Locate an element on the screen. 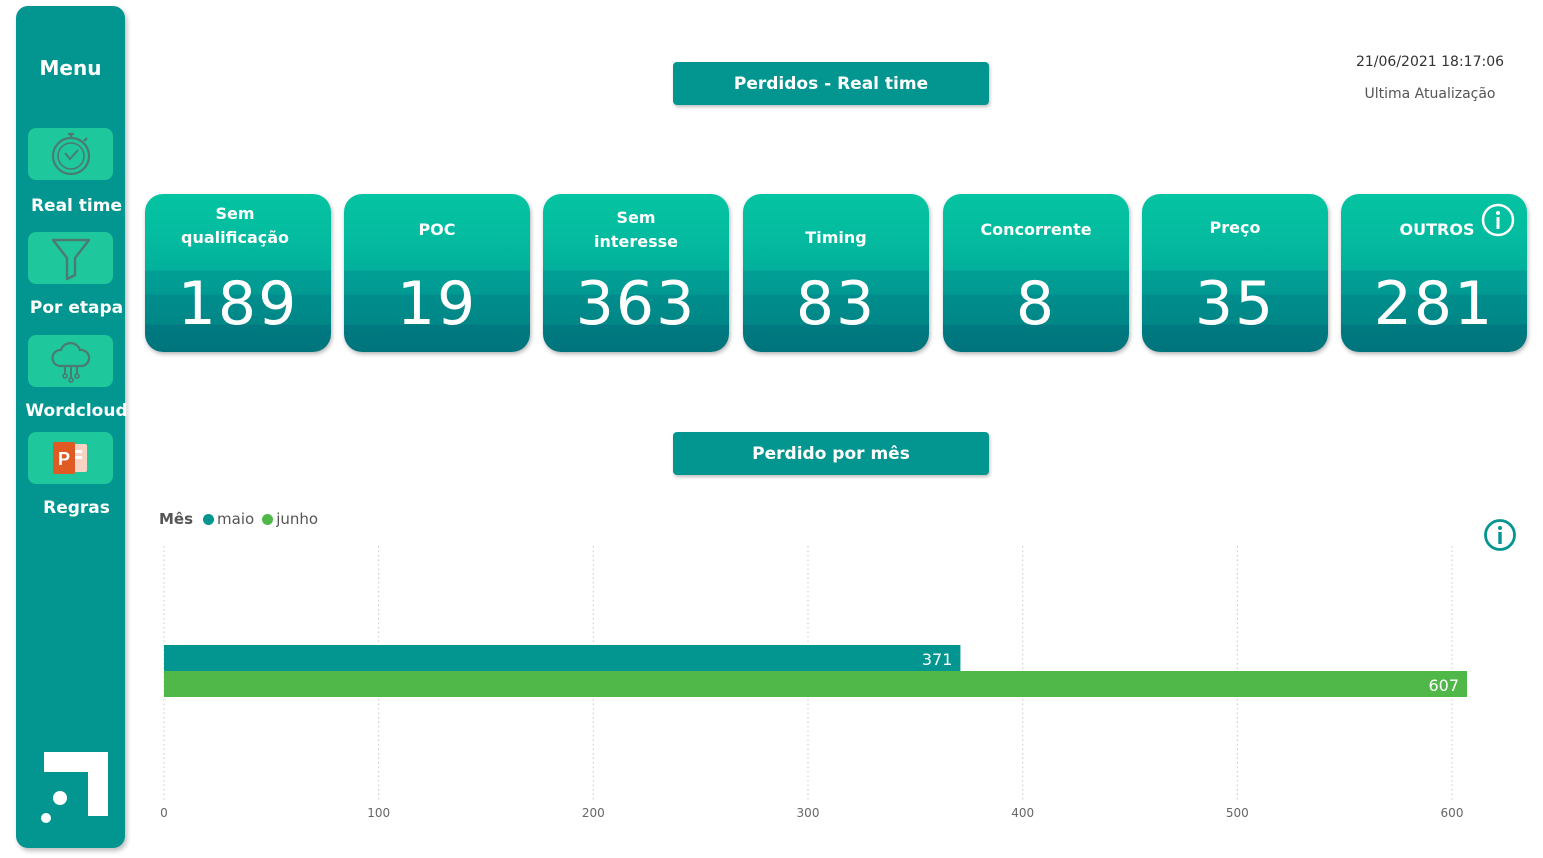 The width and height of the screenshot is (1543, 858). nav-label-wordcloud: Wordcloud is located at coordinates (76, 411).